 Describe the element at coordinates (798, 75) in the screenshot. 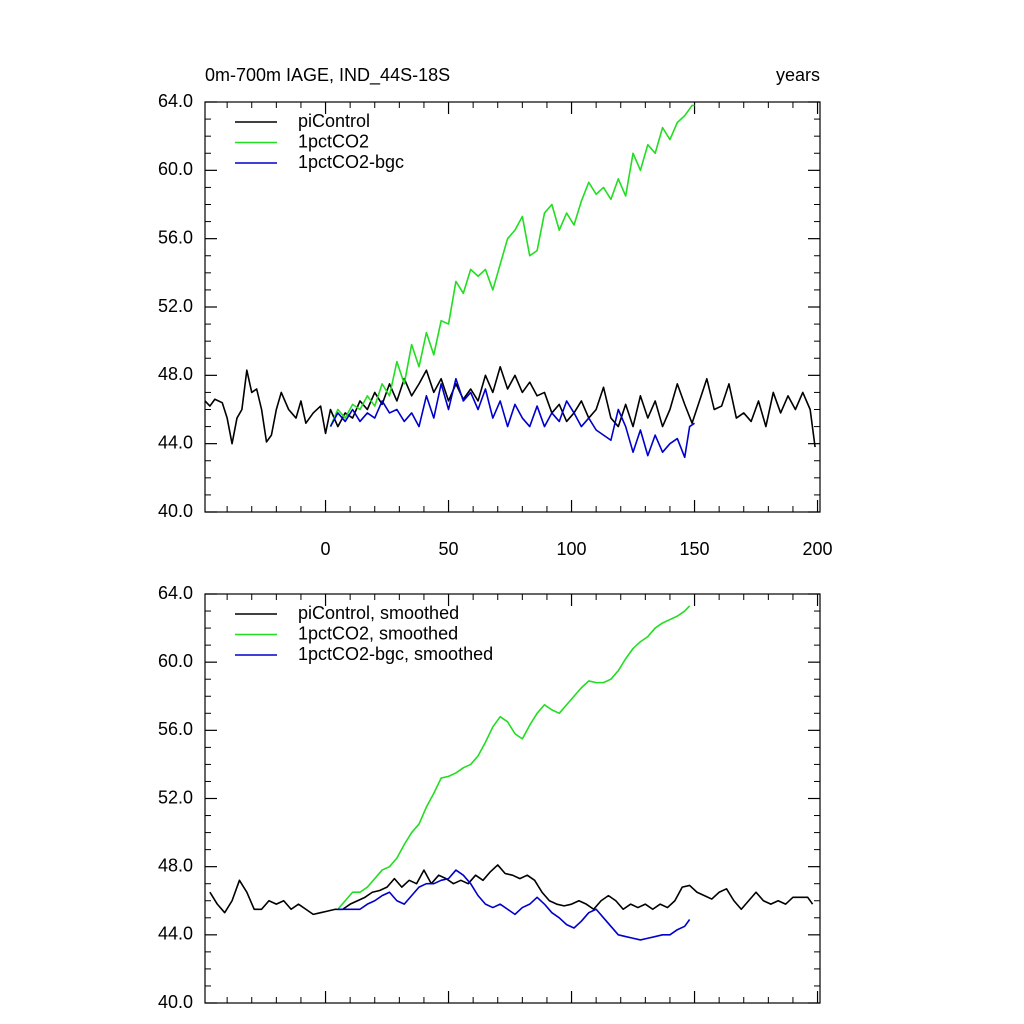

I see `units-label: years` at that location.